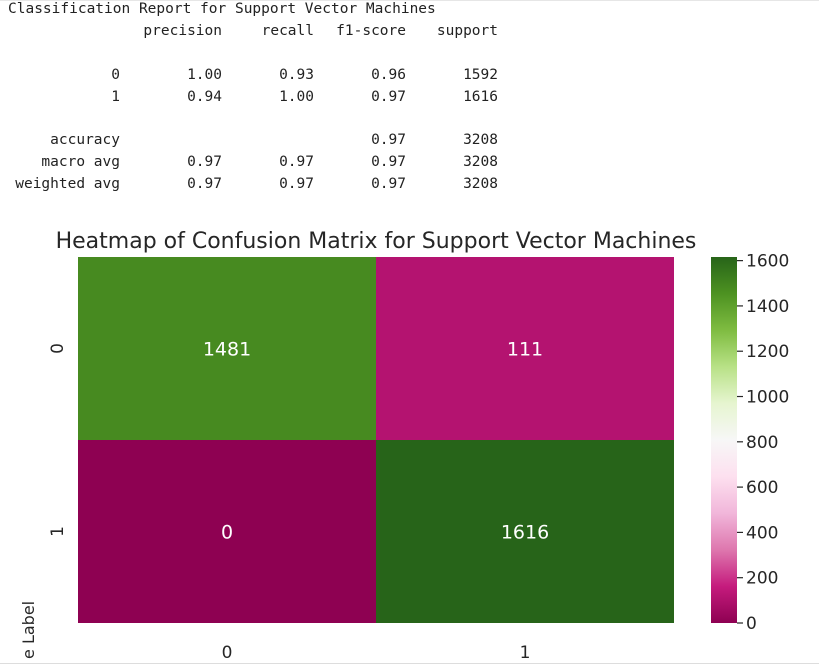 This screenshot has width=819, height=666. I want to click on report-row-0-label: 0, so click(115, 75).